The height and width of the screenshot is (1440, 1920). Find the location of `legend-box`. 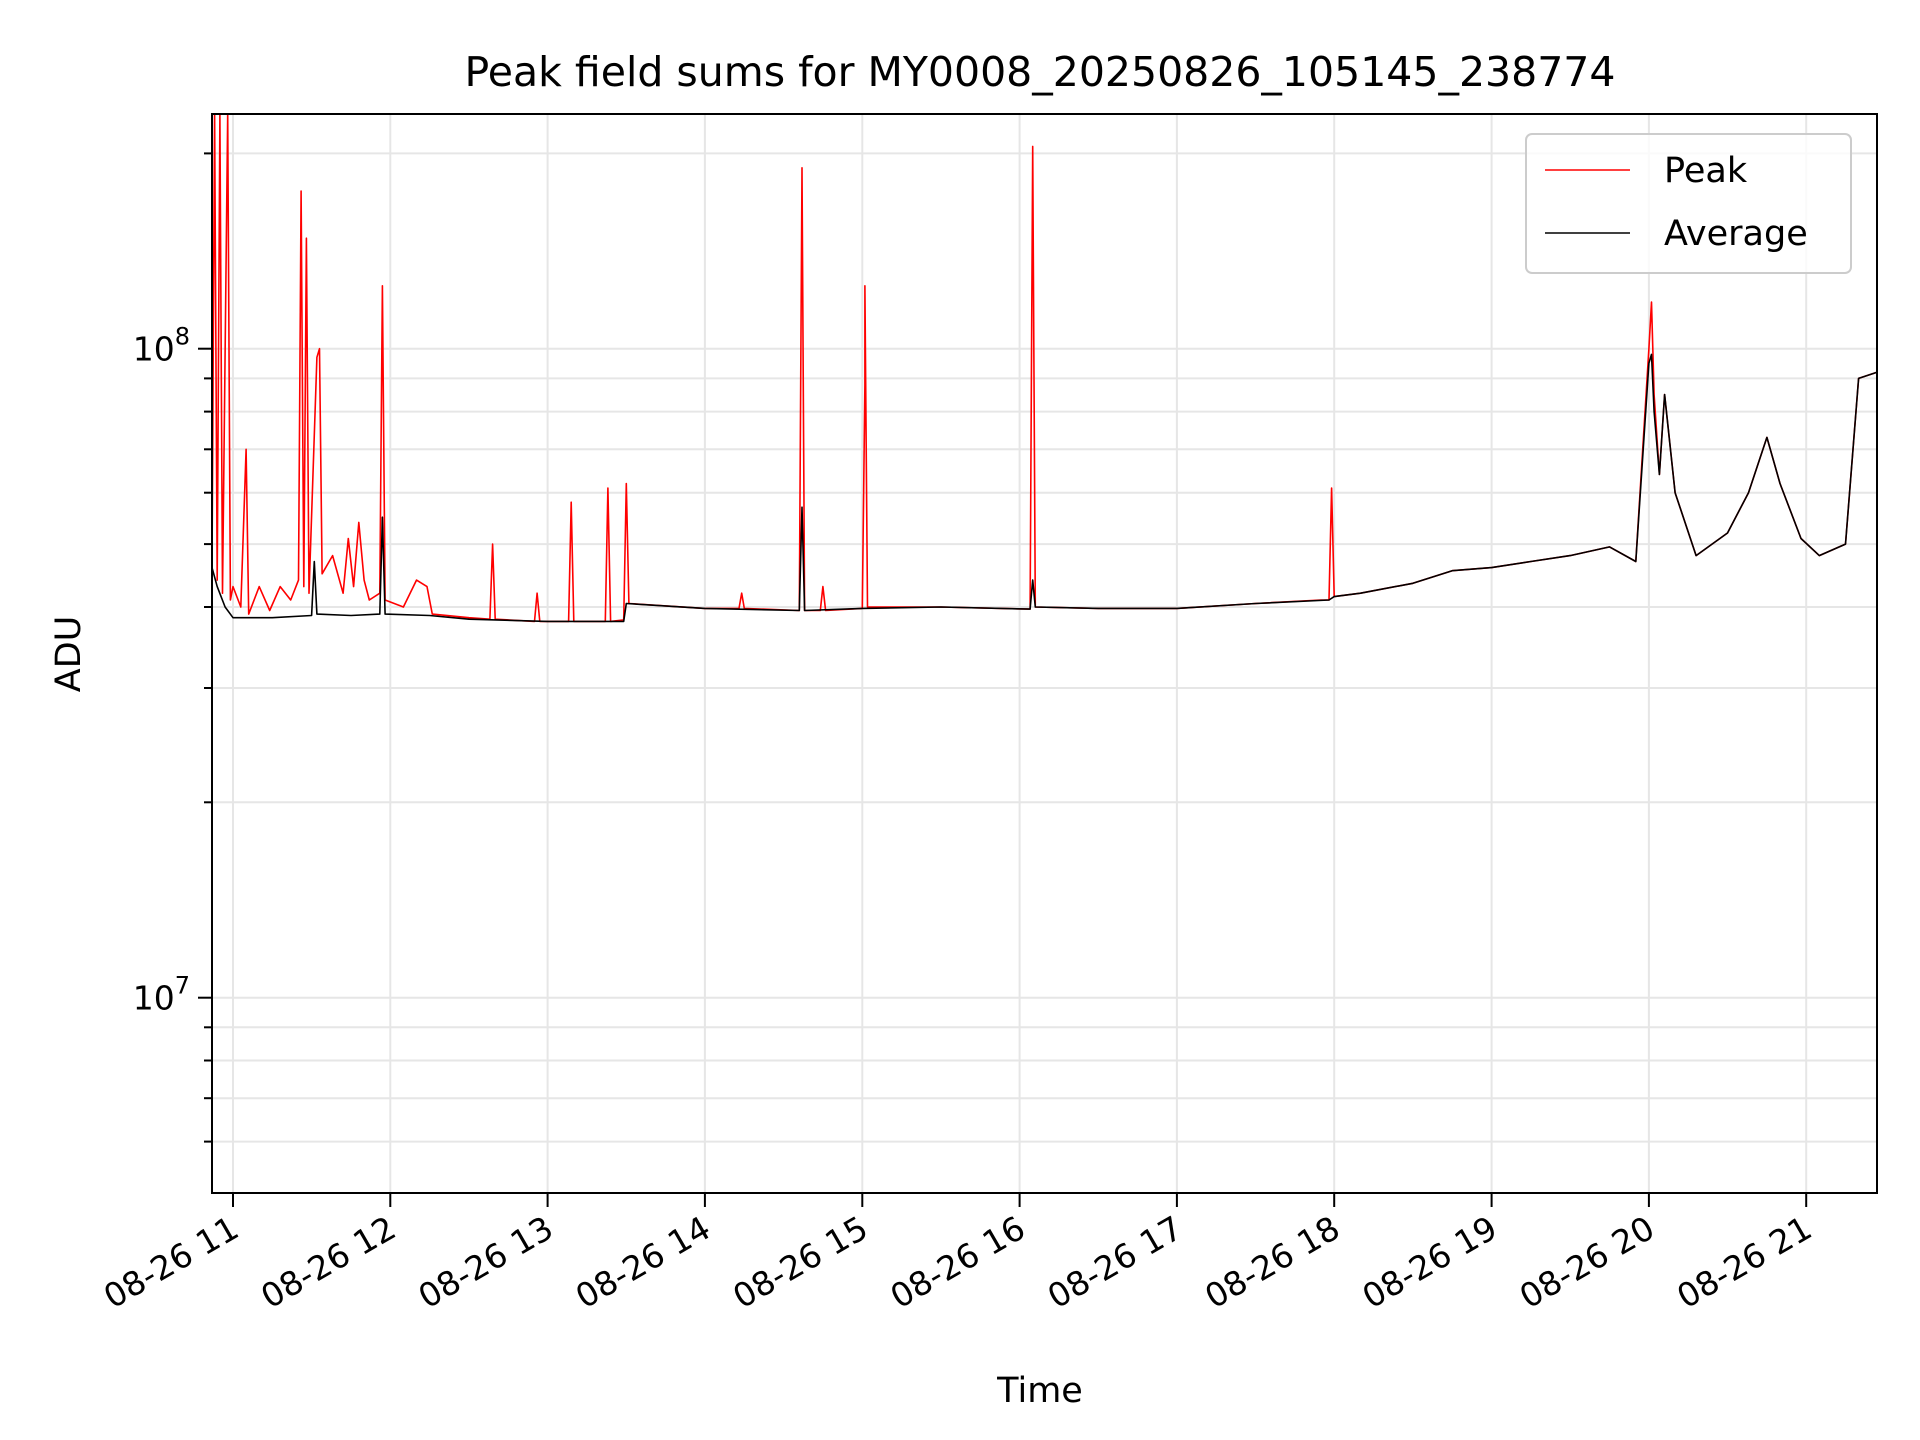

legend-box is located at coordinates (1688, 203).